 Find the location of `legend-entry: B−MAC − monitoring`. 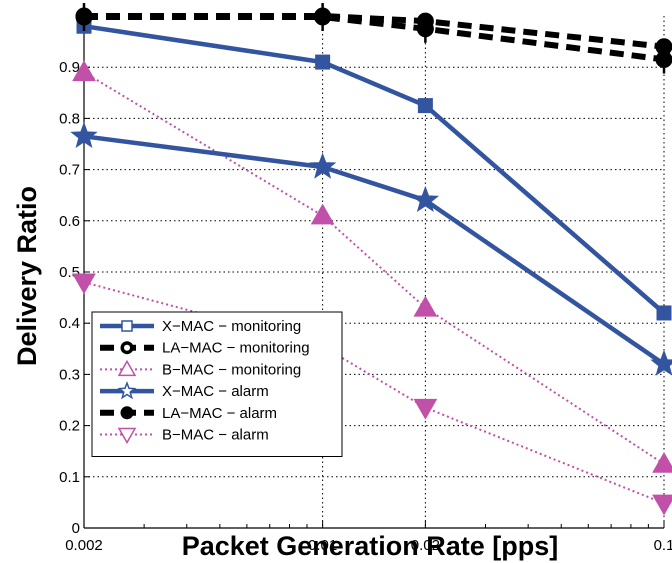

legend-entry: B−MAC − monitoring is located at coordinates (200, 368).